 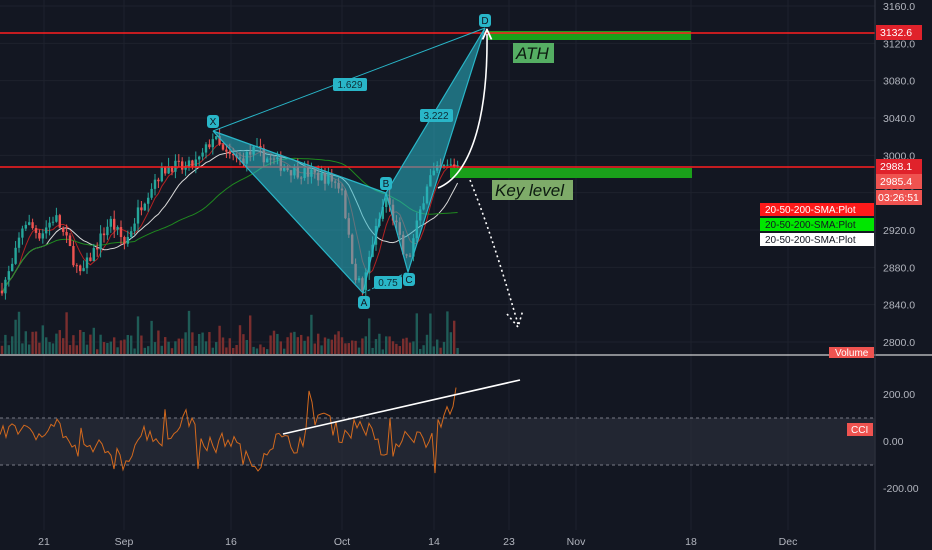 What do you see at coordinates (401, 407) in the screenshot?
I see `cci-trendline` at bounding box center [401, 407].